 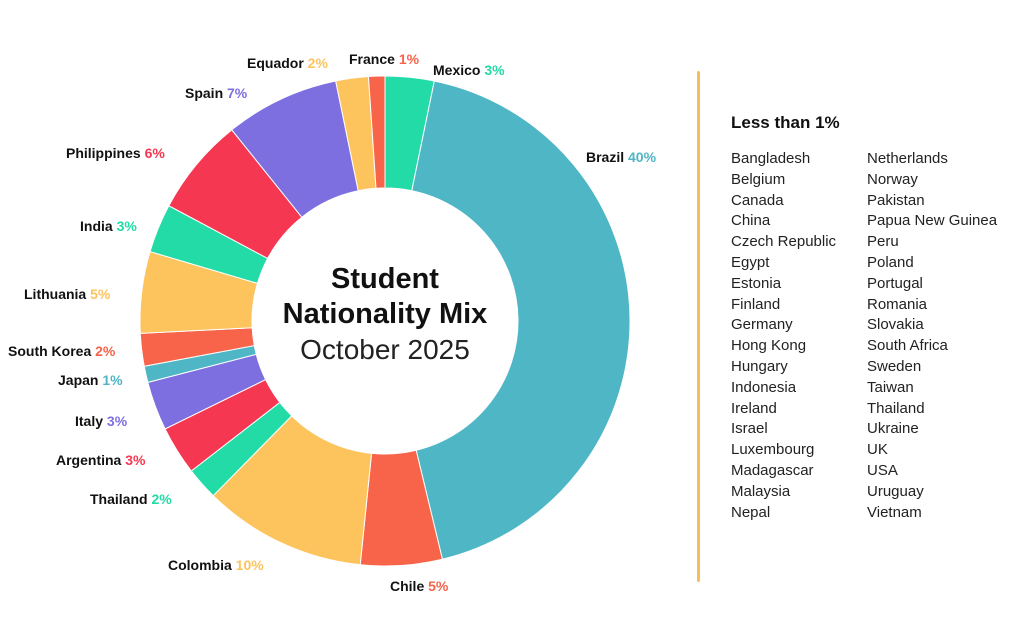 I want to click on legend-item-sweden: Sweden, so click(x=894, y=366).